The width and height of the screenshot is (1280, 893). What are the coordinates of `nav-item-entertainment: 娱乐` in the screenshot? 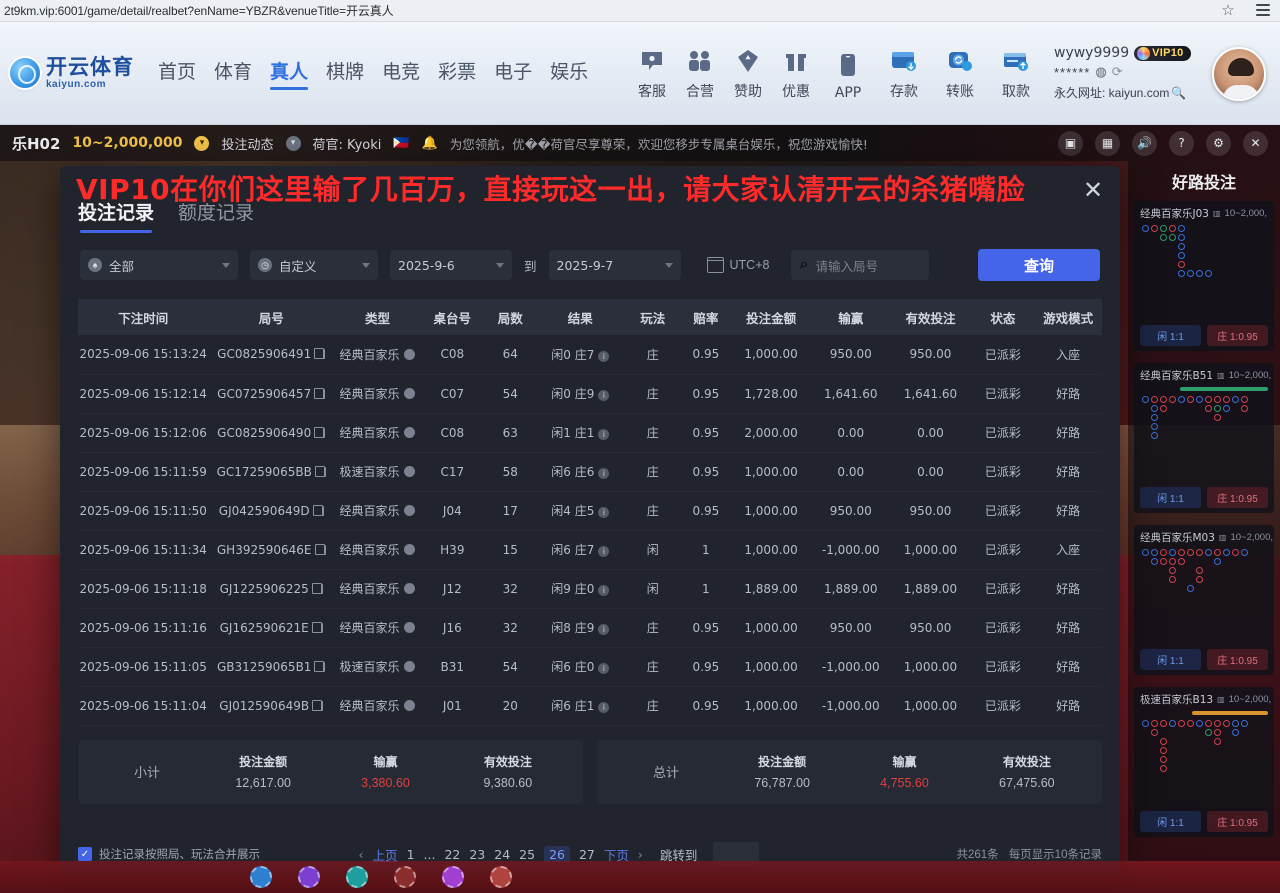 It's located at (569, 71).